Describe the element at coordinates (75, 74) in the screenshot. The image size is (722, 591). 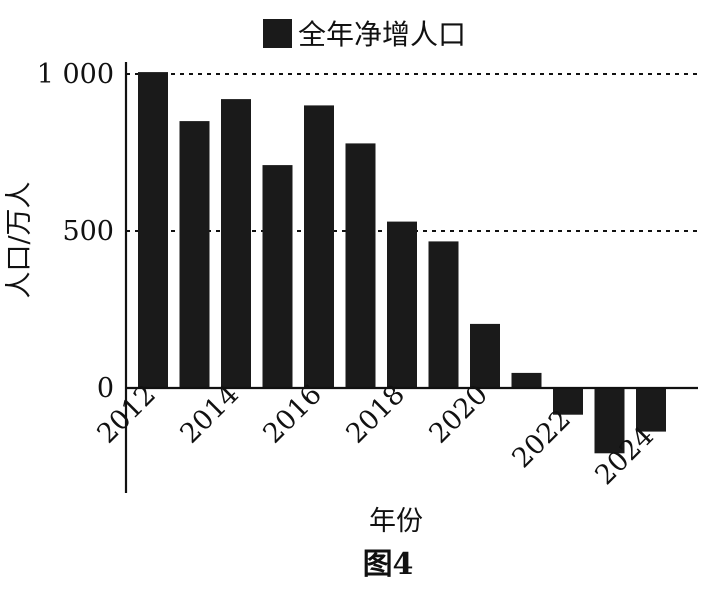
I see `y-tick-label: 1 000` at that location.